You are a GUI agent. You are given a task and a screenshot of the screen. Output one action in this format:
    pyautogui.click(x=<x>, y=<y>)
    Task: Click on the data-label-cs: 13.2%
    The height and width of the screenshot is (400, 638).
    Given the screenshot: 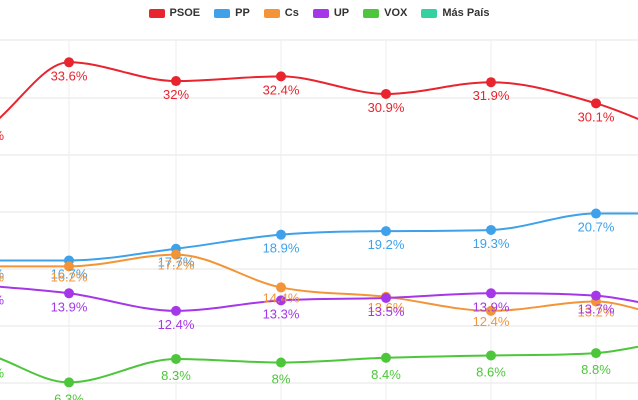 What is the action you would take?
    pyautogui.click(x=596, y=311)
    